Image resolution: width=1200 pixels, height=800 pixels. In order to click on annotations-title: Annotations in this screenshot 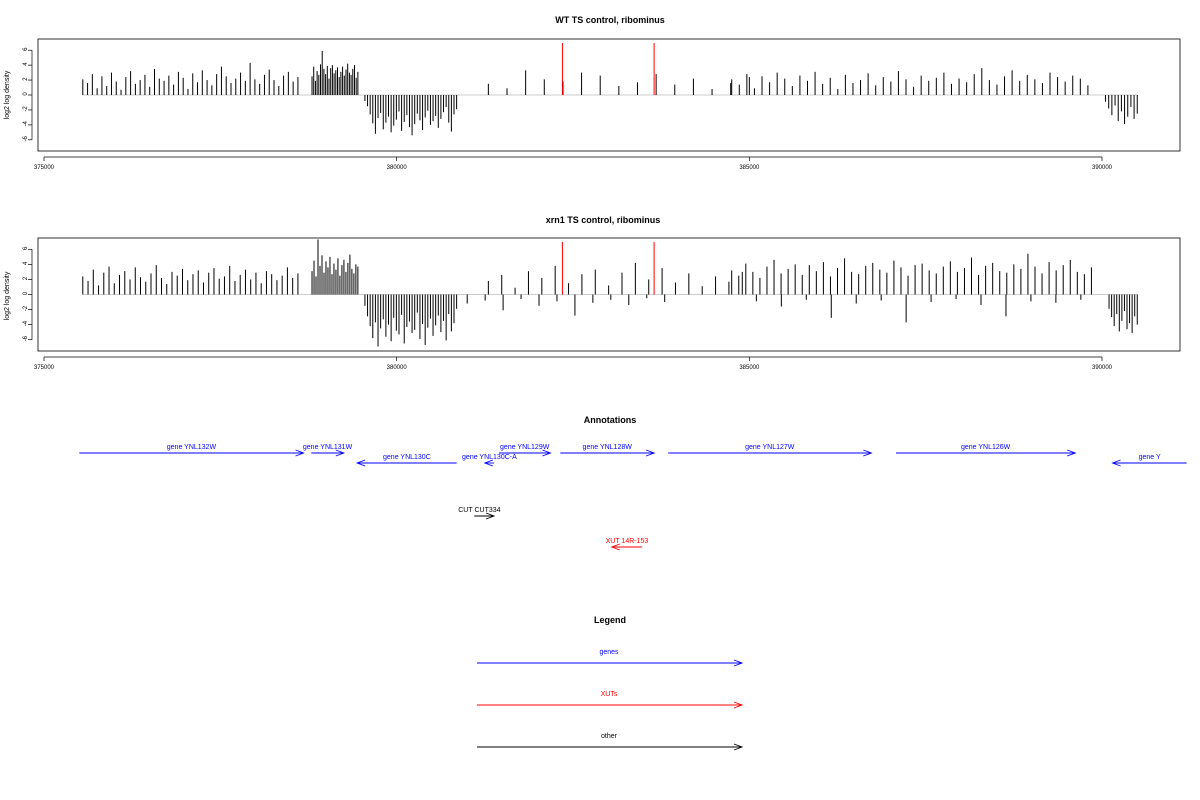, I will do `click(610, 420)`.